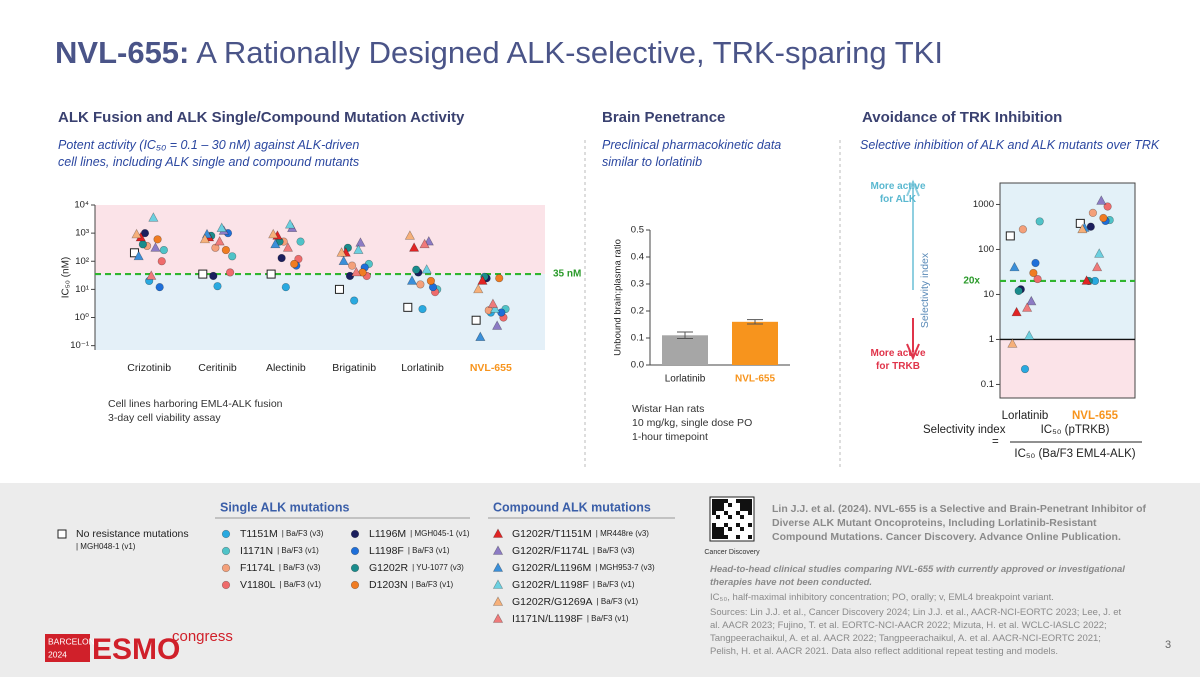  What do you see at coordinates (623, 533) in the screenshot?
I see `legend-source: | MR448re (v3)` at bounding box center [623, 533].